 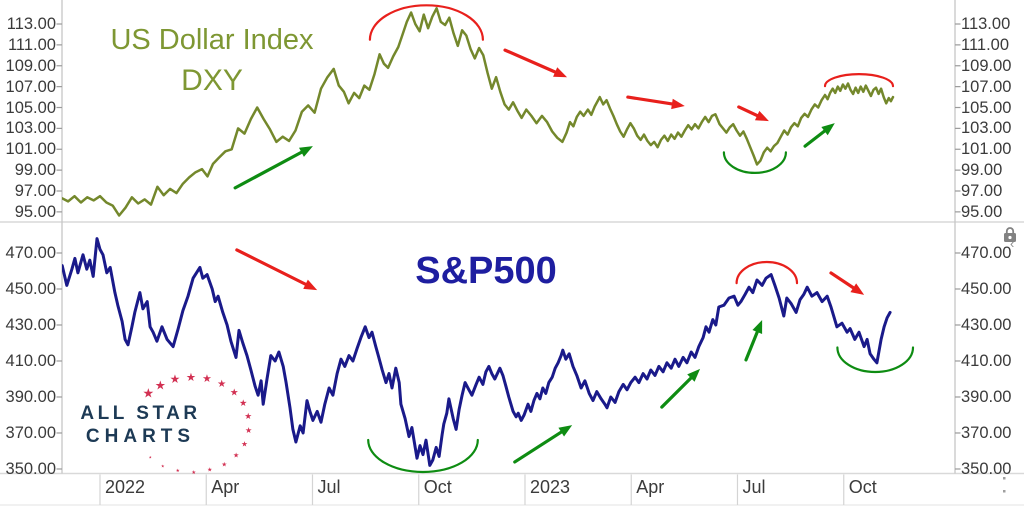 What do you see at coordinates (212, 80) in the screenshot?
I see `dxy-subtitle: DXY` at bounding box center [212, 80].